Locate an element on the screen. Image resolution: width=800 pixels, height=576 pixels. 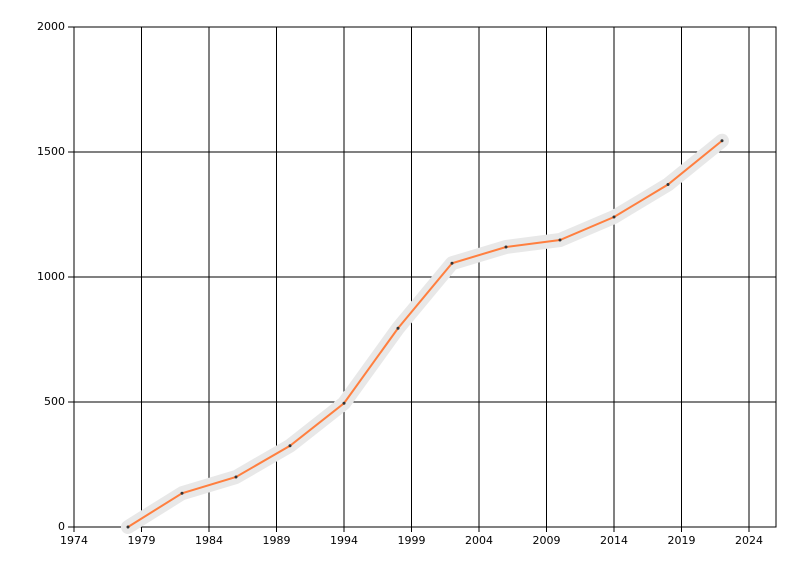
y-tick-label: 1500 is located at coordinates (51, 151).